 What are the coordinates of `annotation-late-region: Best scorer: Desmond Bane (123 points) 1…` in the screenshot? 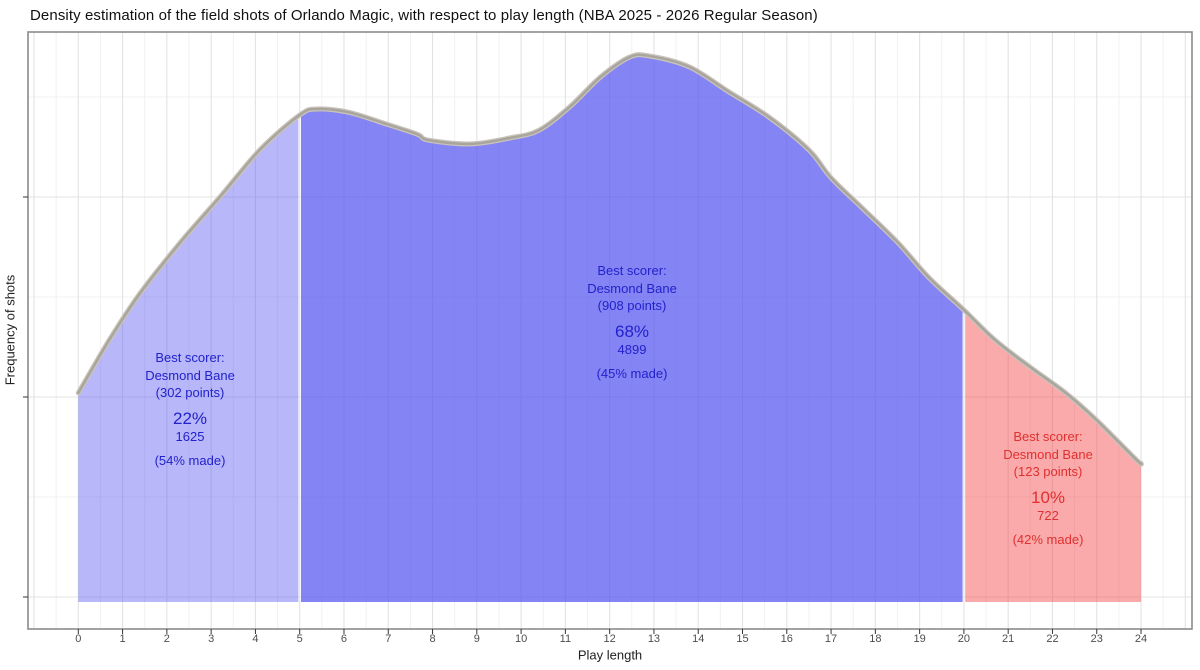 It's located at (1048, 488).